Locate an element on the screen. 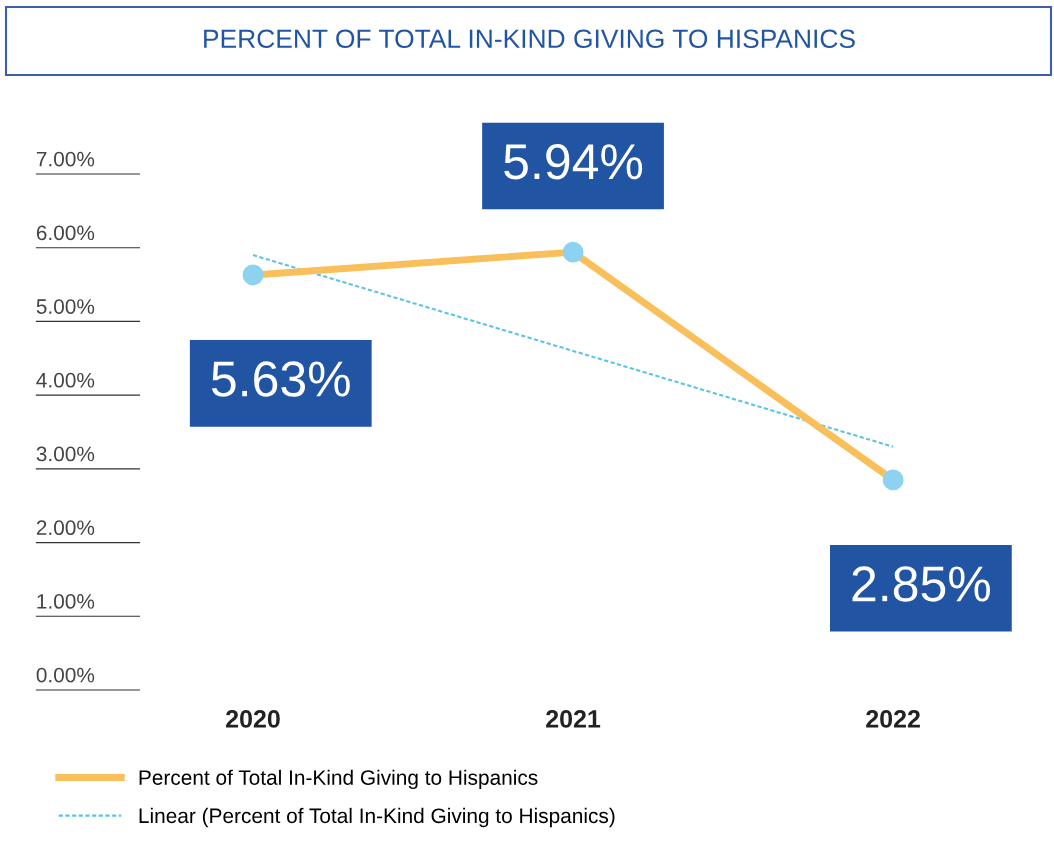  chart-title: PERCENT OF TOTAL IN-KIND GIVING TO HISPANICS is located at coordinates (529, 39).